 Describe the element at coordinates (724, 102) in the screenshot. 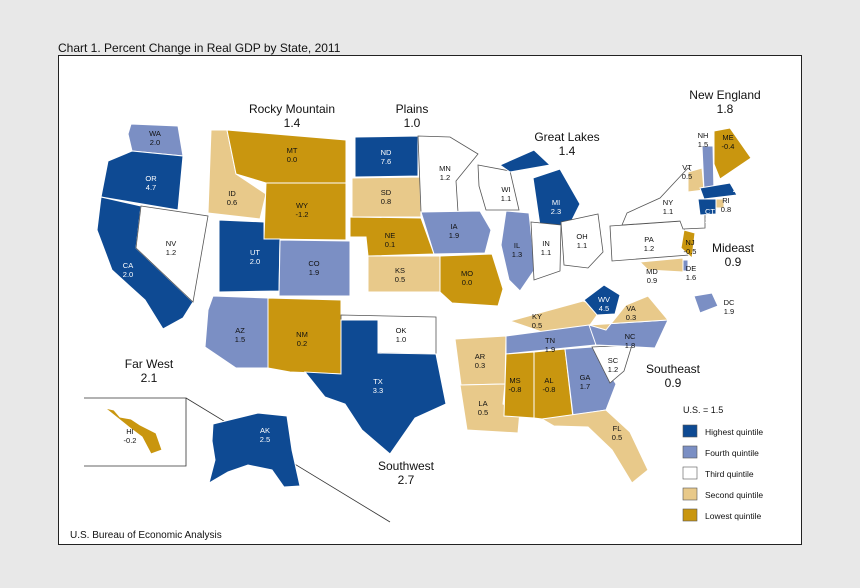

I see `region-label-new-england: New England 1.8` at that location.